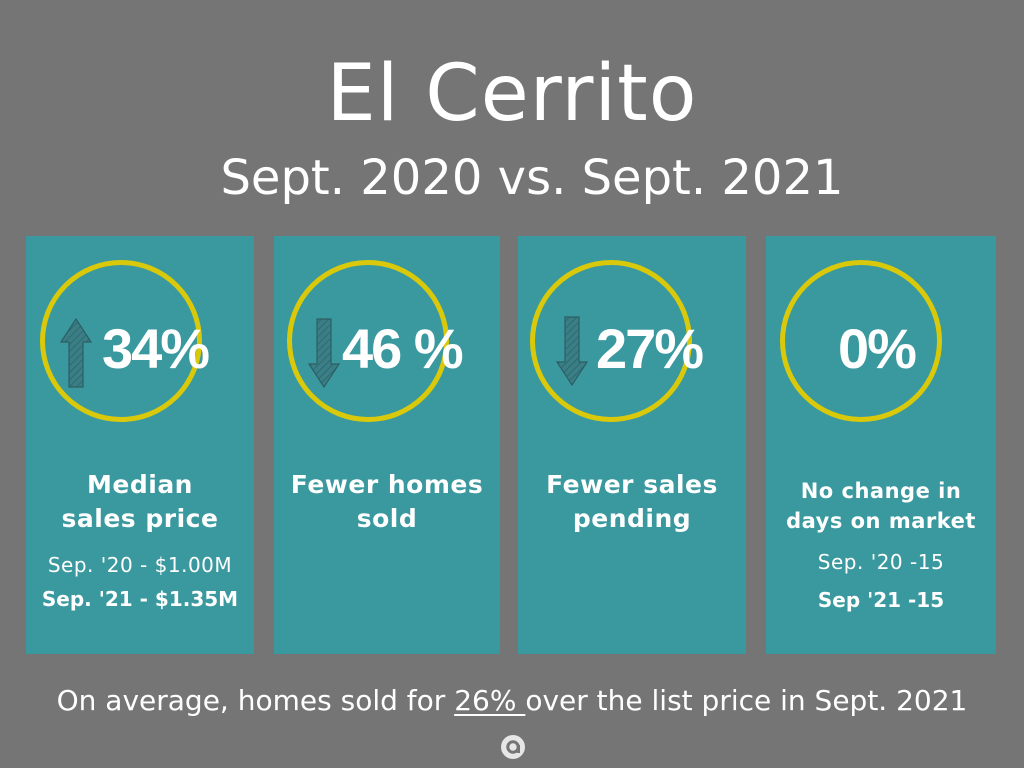 The height and width of the screenshot is (768, 1024). I want to click on sep-20-value: Sep. '20 - $1.00M, so click(140, 565).